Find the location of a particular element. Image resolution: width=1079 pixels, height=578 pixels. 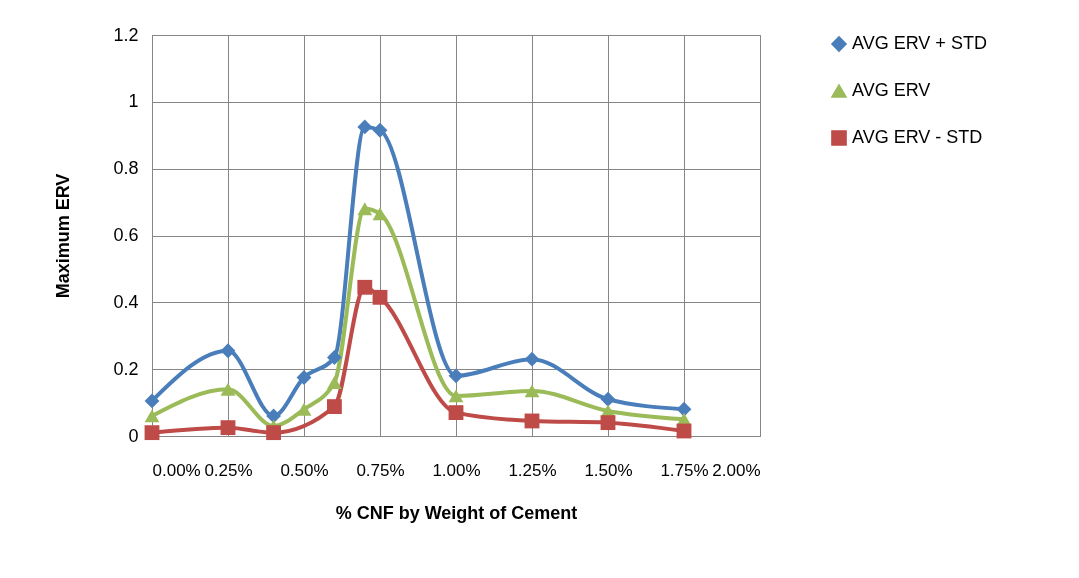

y-tick-label: 0.8 is located at coordinates (126, 168).